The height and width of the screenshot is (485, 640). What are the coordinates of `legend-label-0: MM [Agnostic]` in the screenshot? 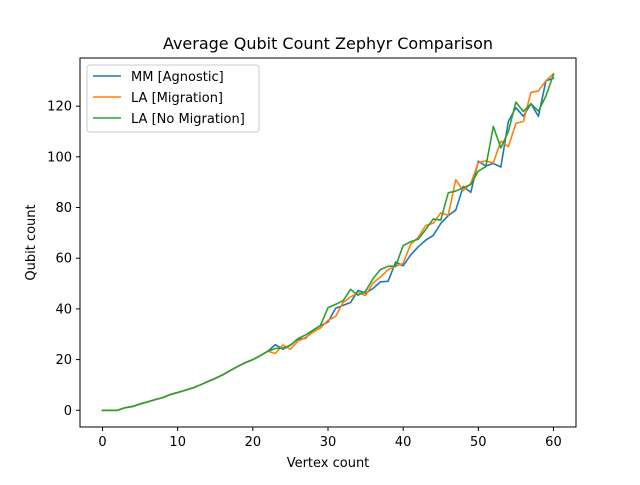 It's located at (177, 77).